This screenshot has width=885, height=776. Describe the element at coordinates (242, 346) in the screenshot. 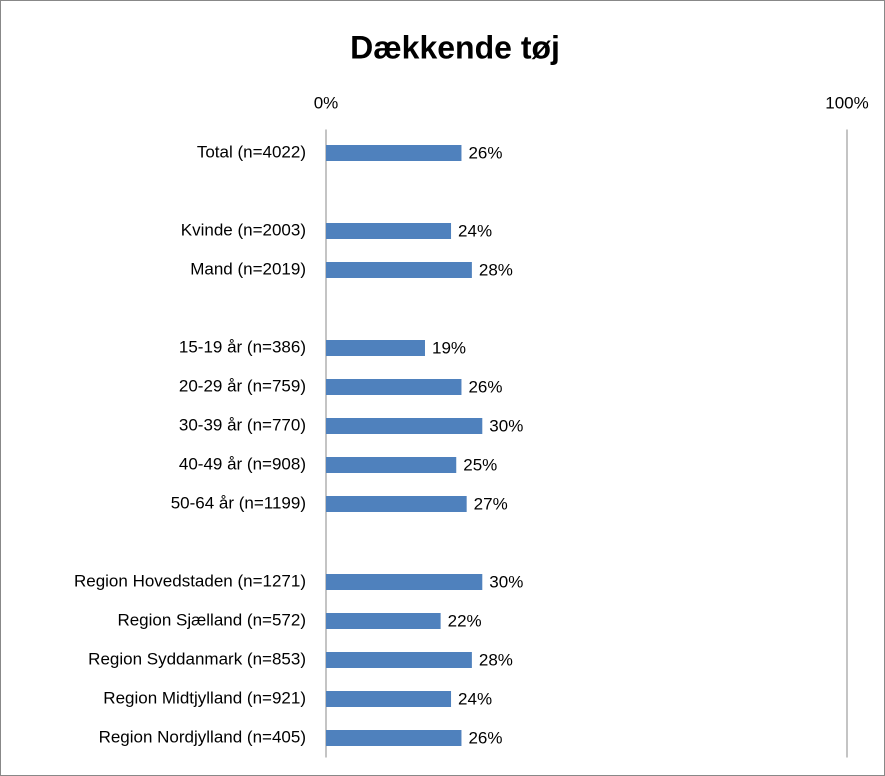

I see `y-tick-label: 15-19 år (n=386)` at that location.